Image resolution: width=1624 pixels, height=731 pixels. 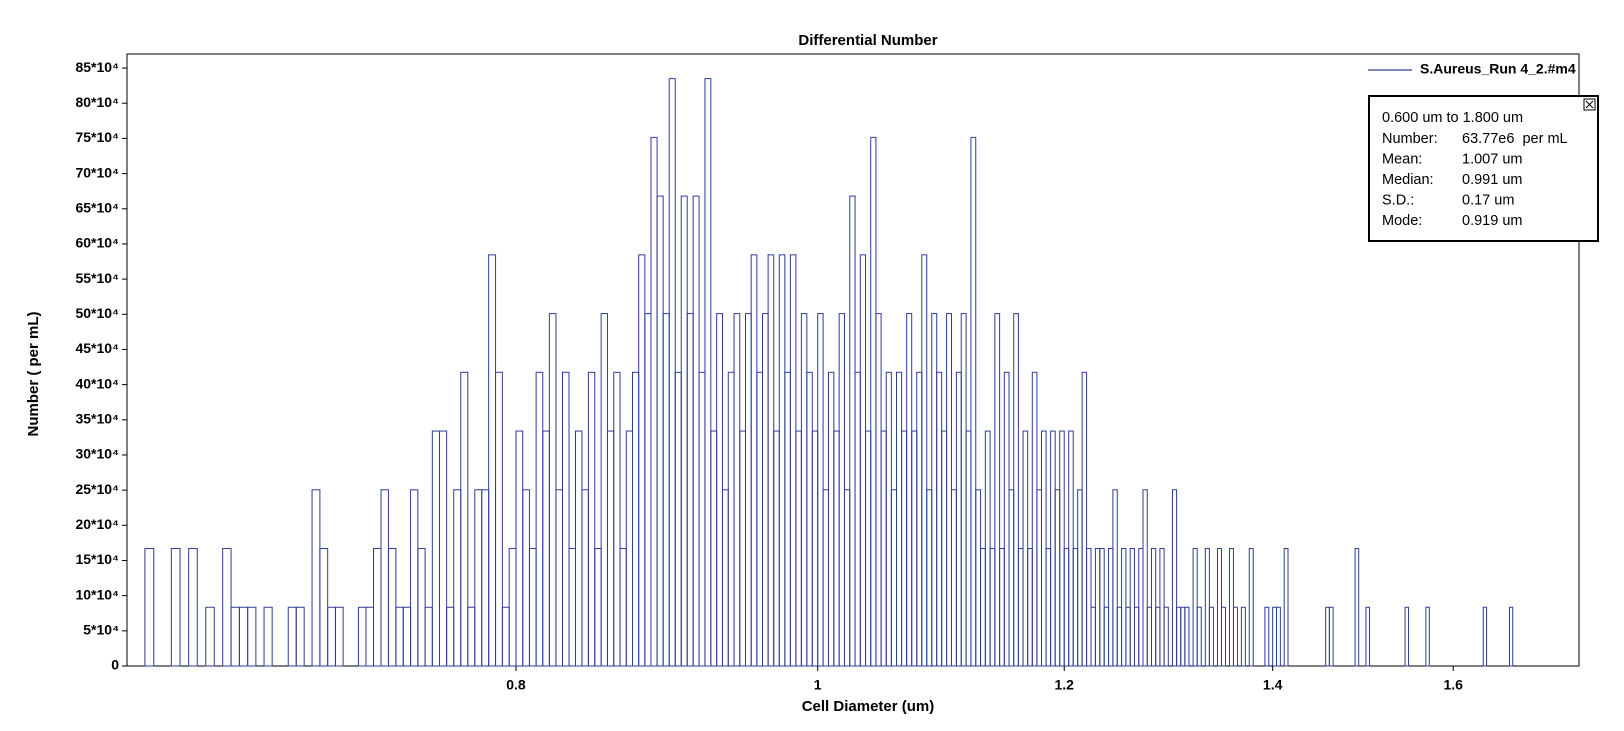 What do you see at coordinates (97, 594) in the screenshot?
I see `y-tick-label: 10*10⁴` at bounding box center [97, 594].